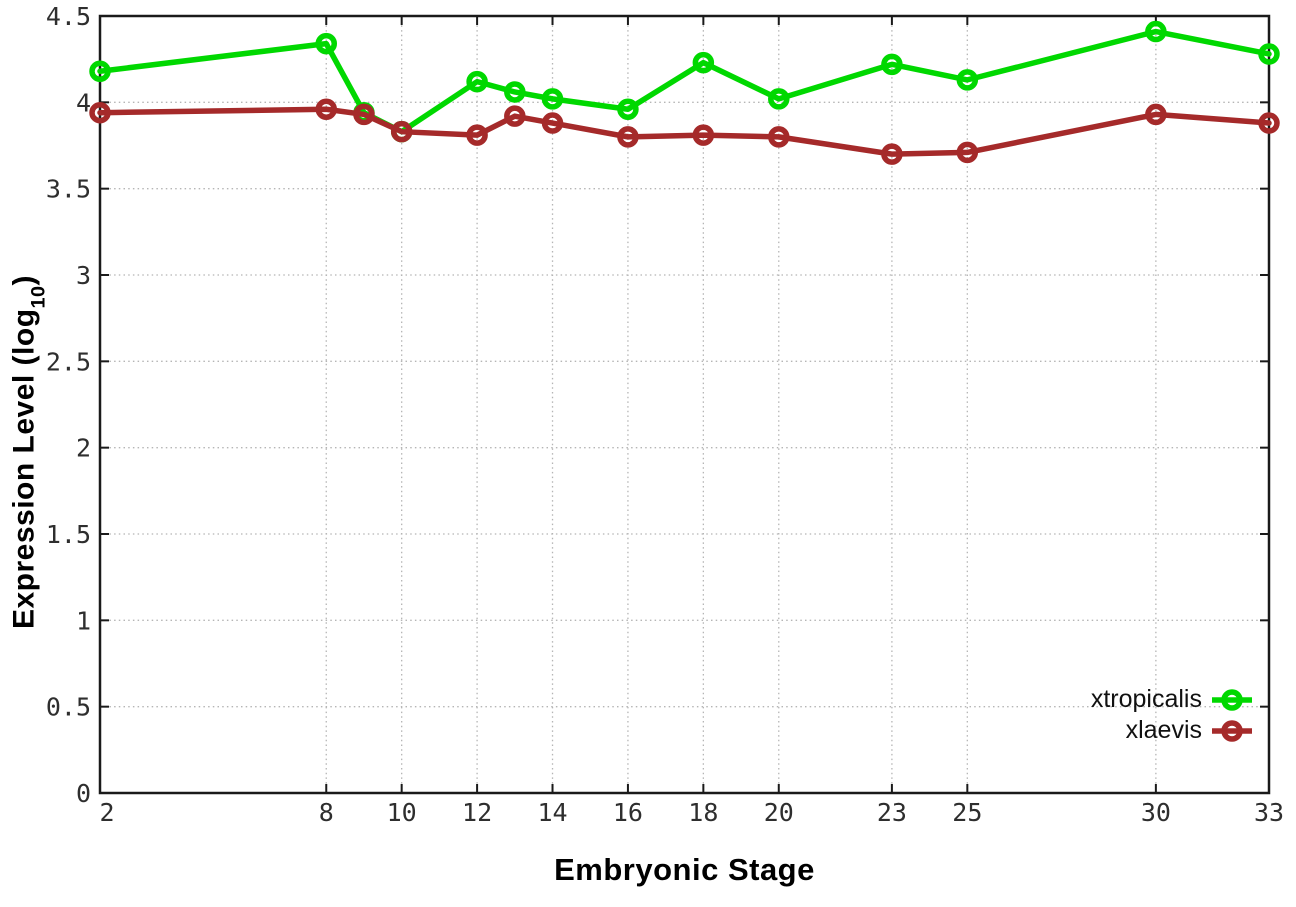  Describe the element at coordinates (703, 812) in the screenshot. I see `svg-text: 18` at that location.